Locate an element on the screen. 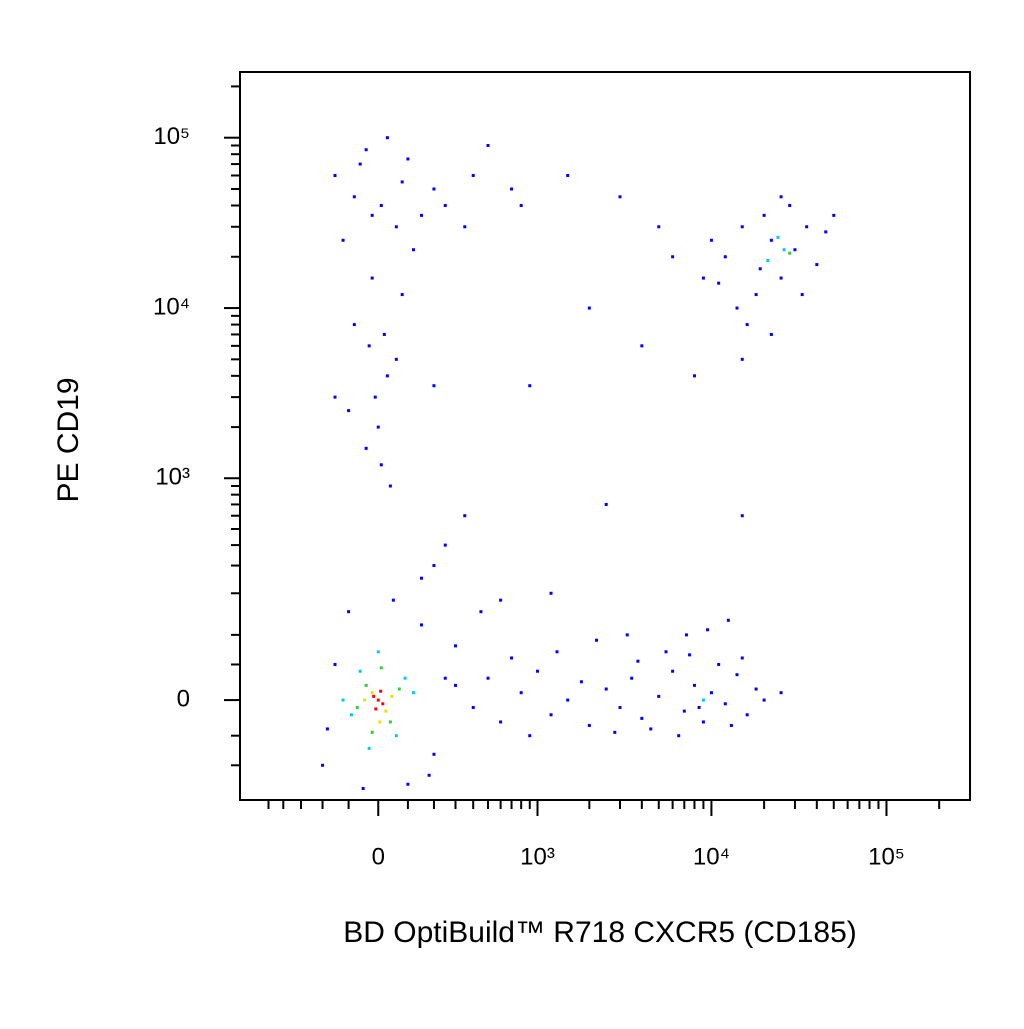  y-tick-label: 10⁵ is located at coordinates (171, 136).